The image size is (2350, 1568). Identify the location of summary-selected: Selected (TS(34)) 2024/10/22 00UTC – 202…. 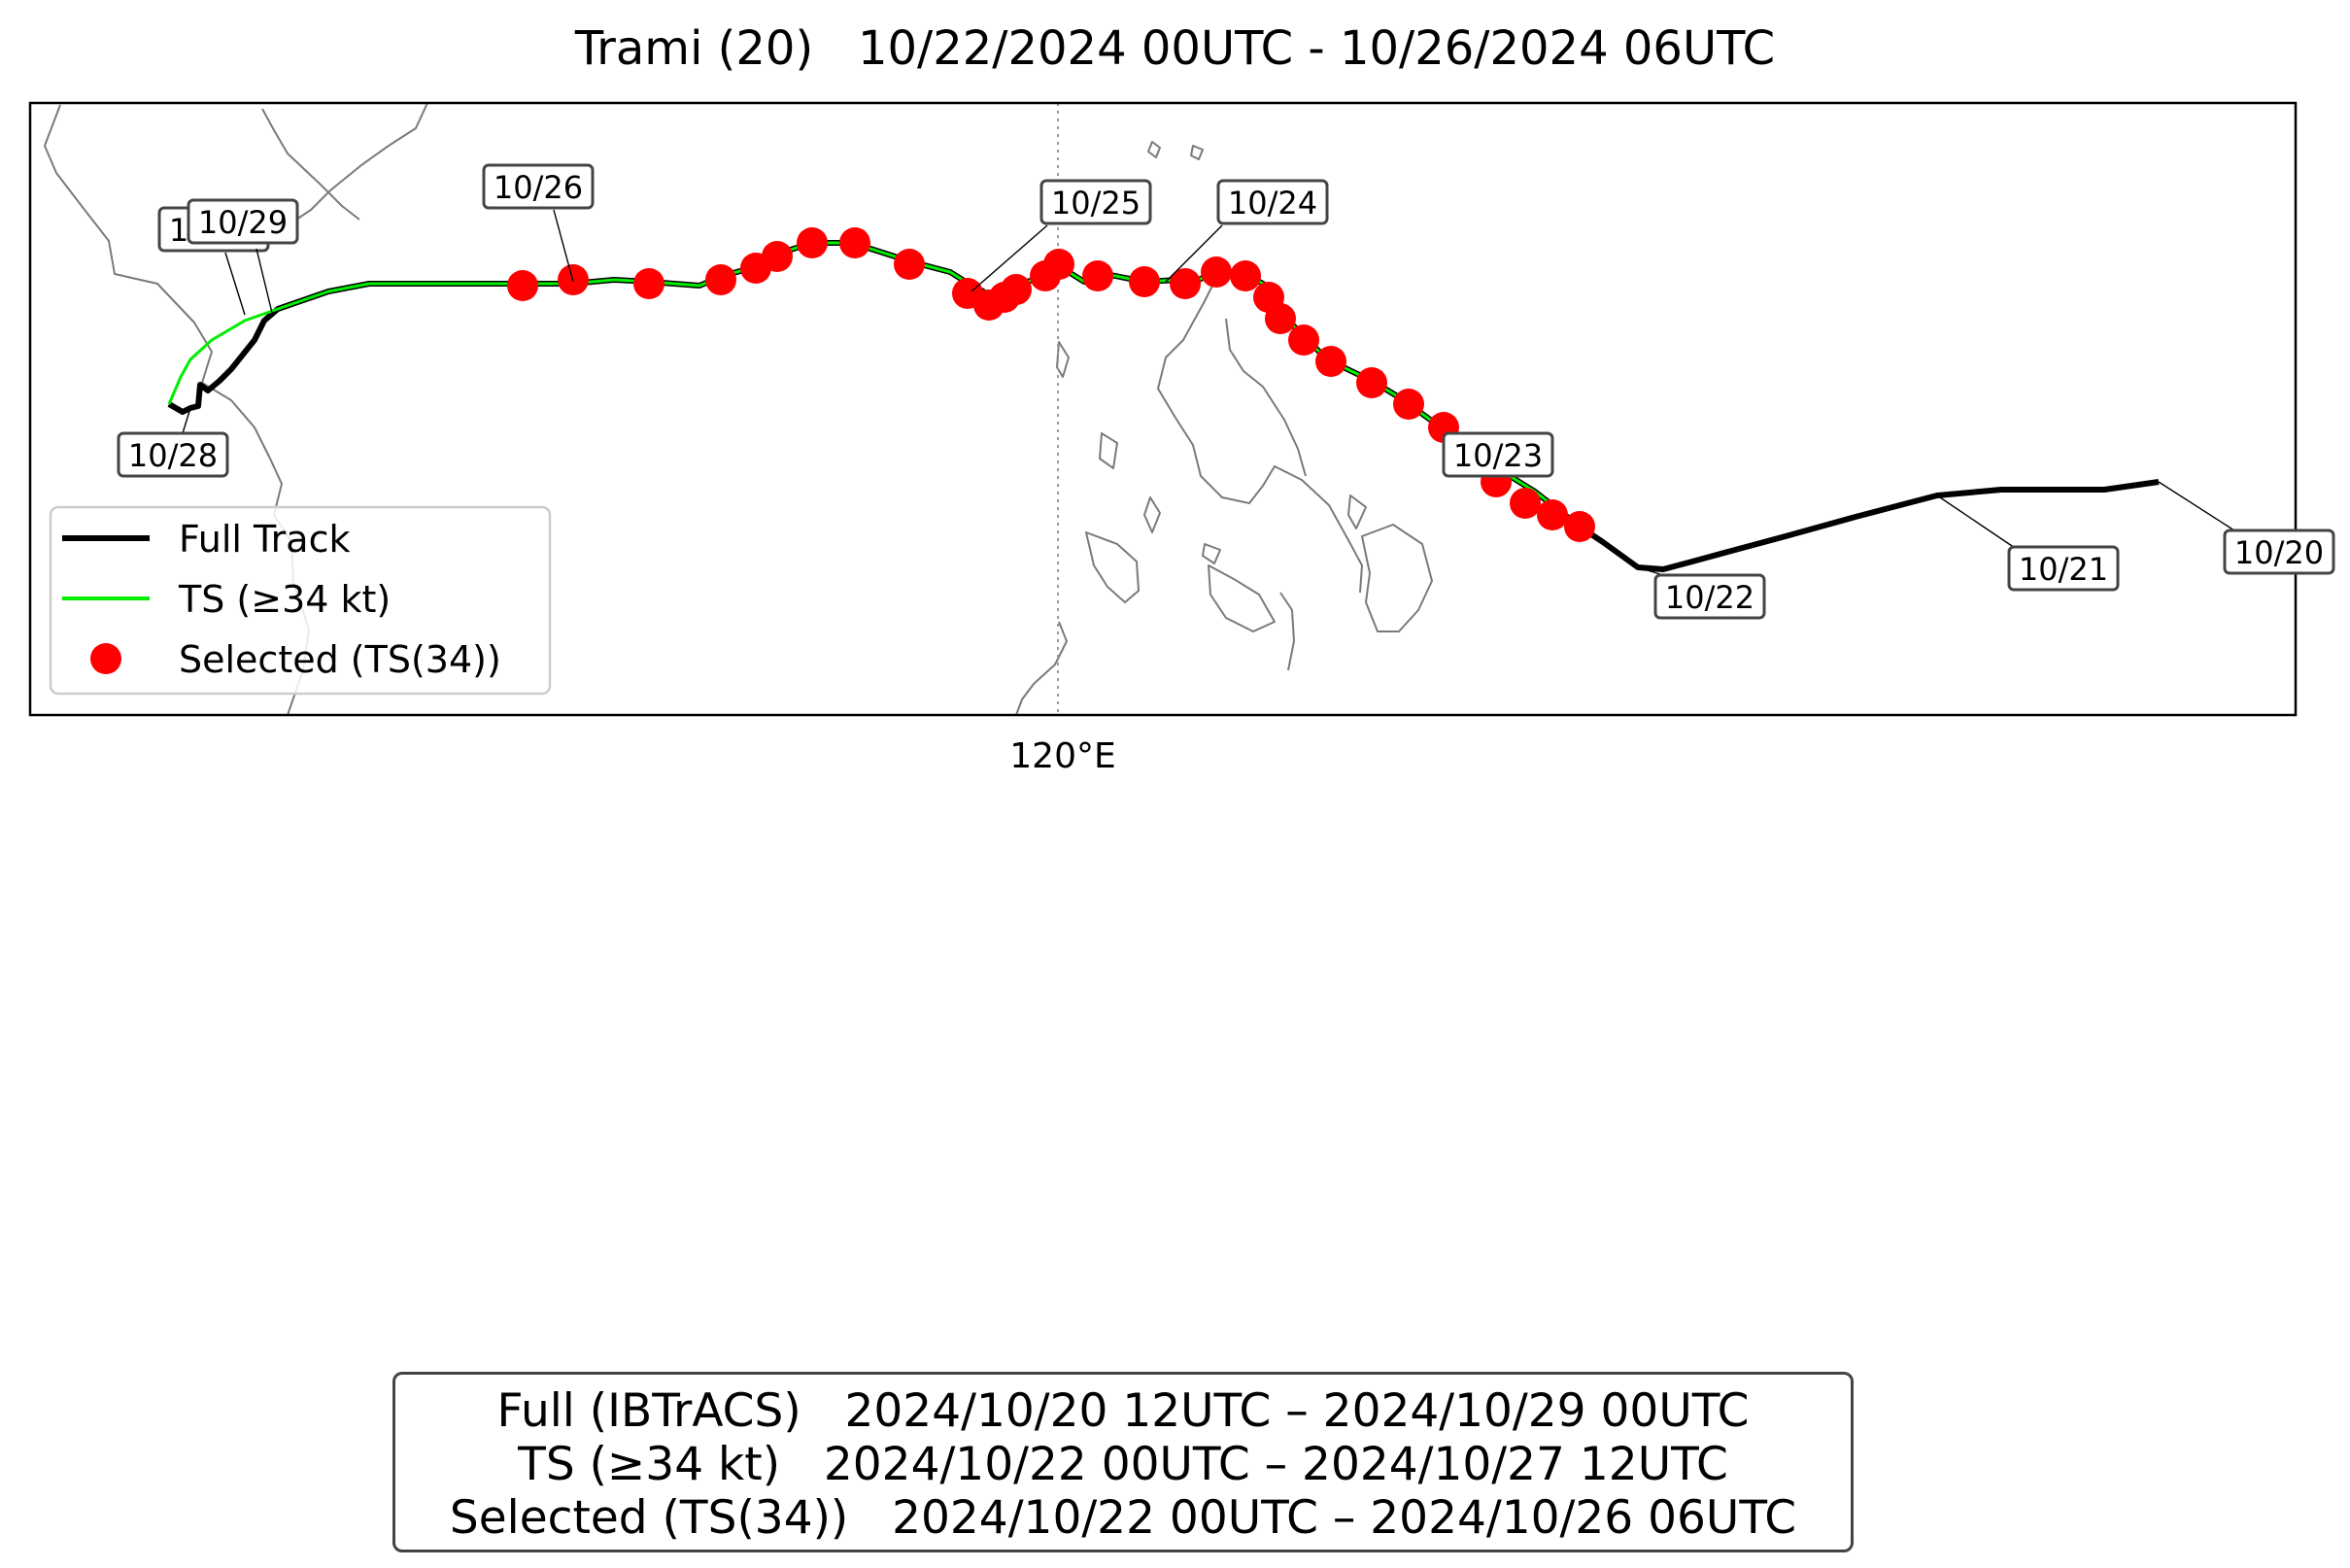
(1123, 1518).